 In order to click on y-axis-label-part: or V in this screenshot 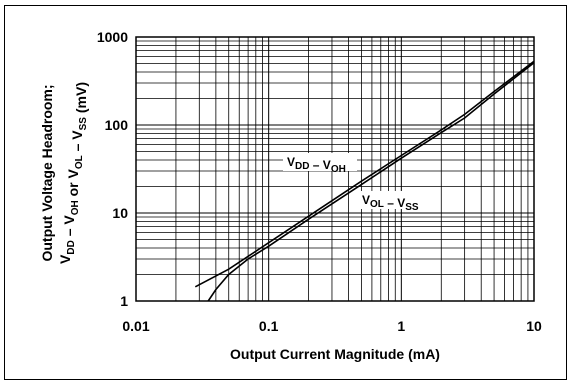, I will do `click(73, 185)`.